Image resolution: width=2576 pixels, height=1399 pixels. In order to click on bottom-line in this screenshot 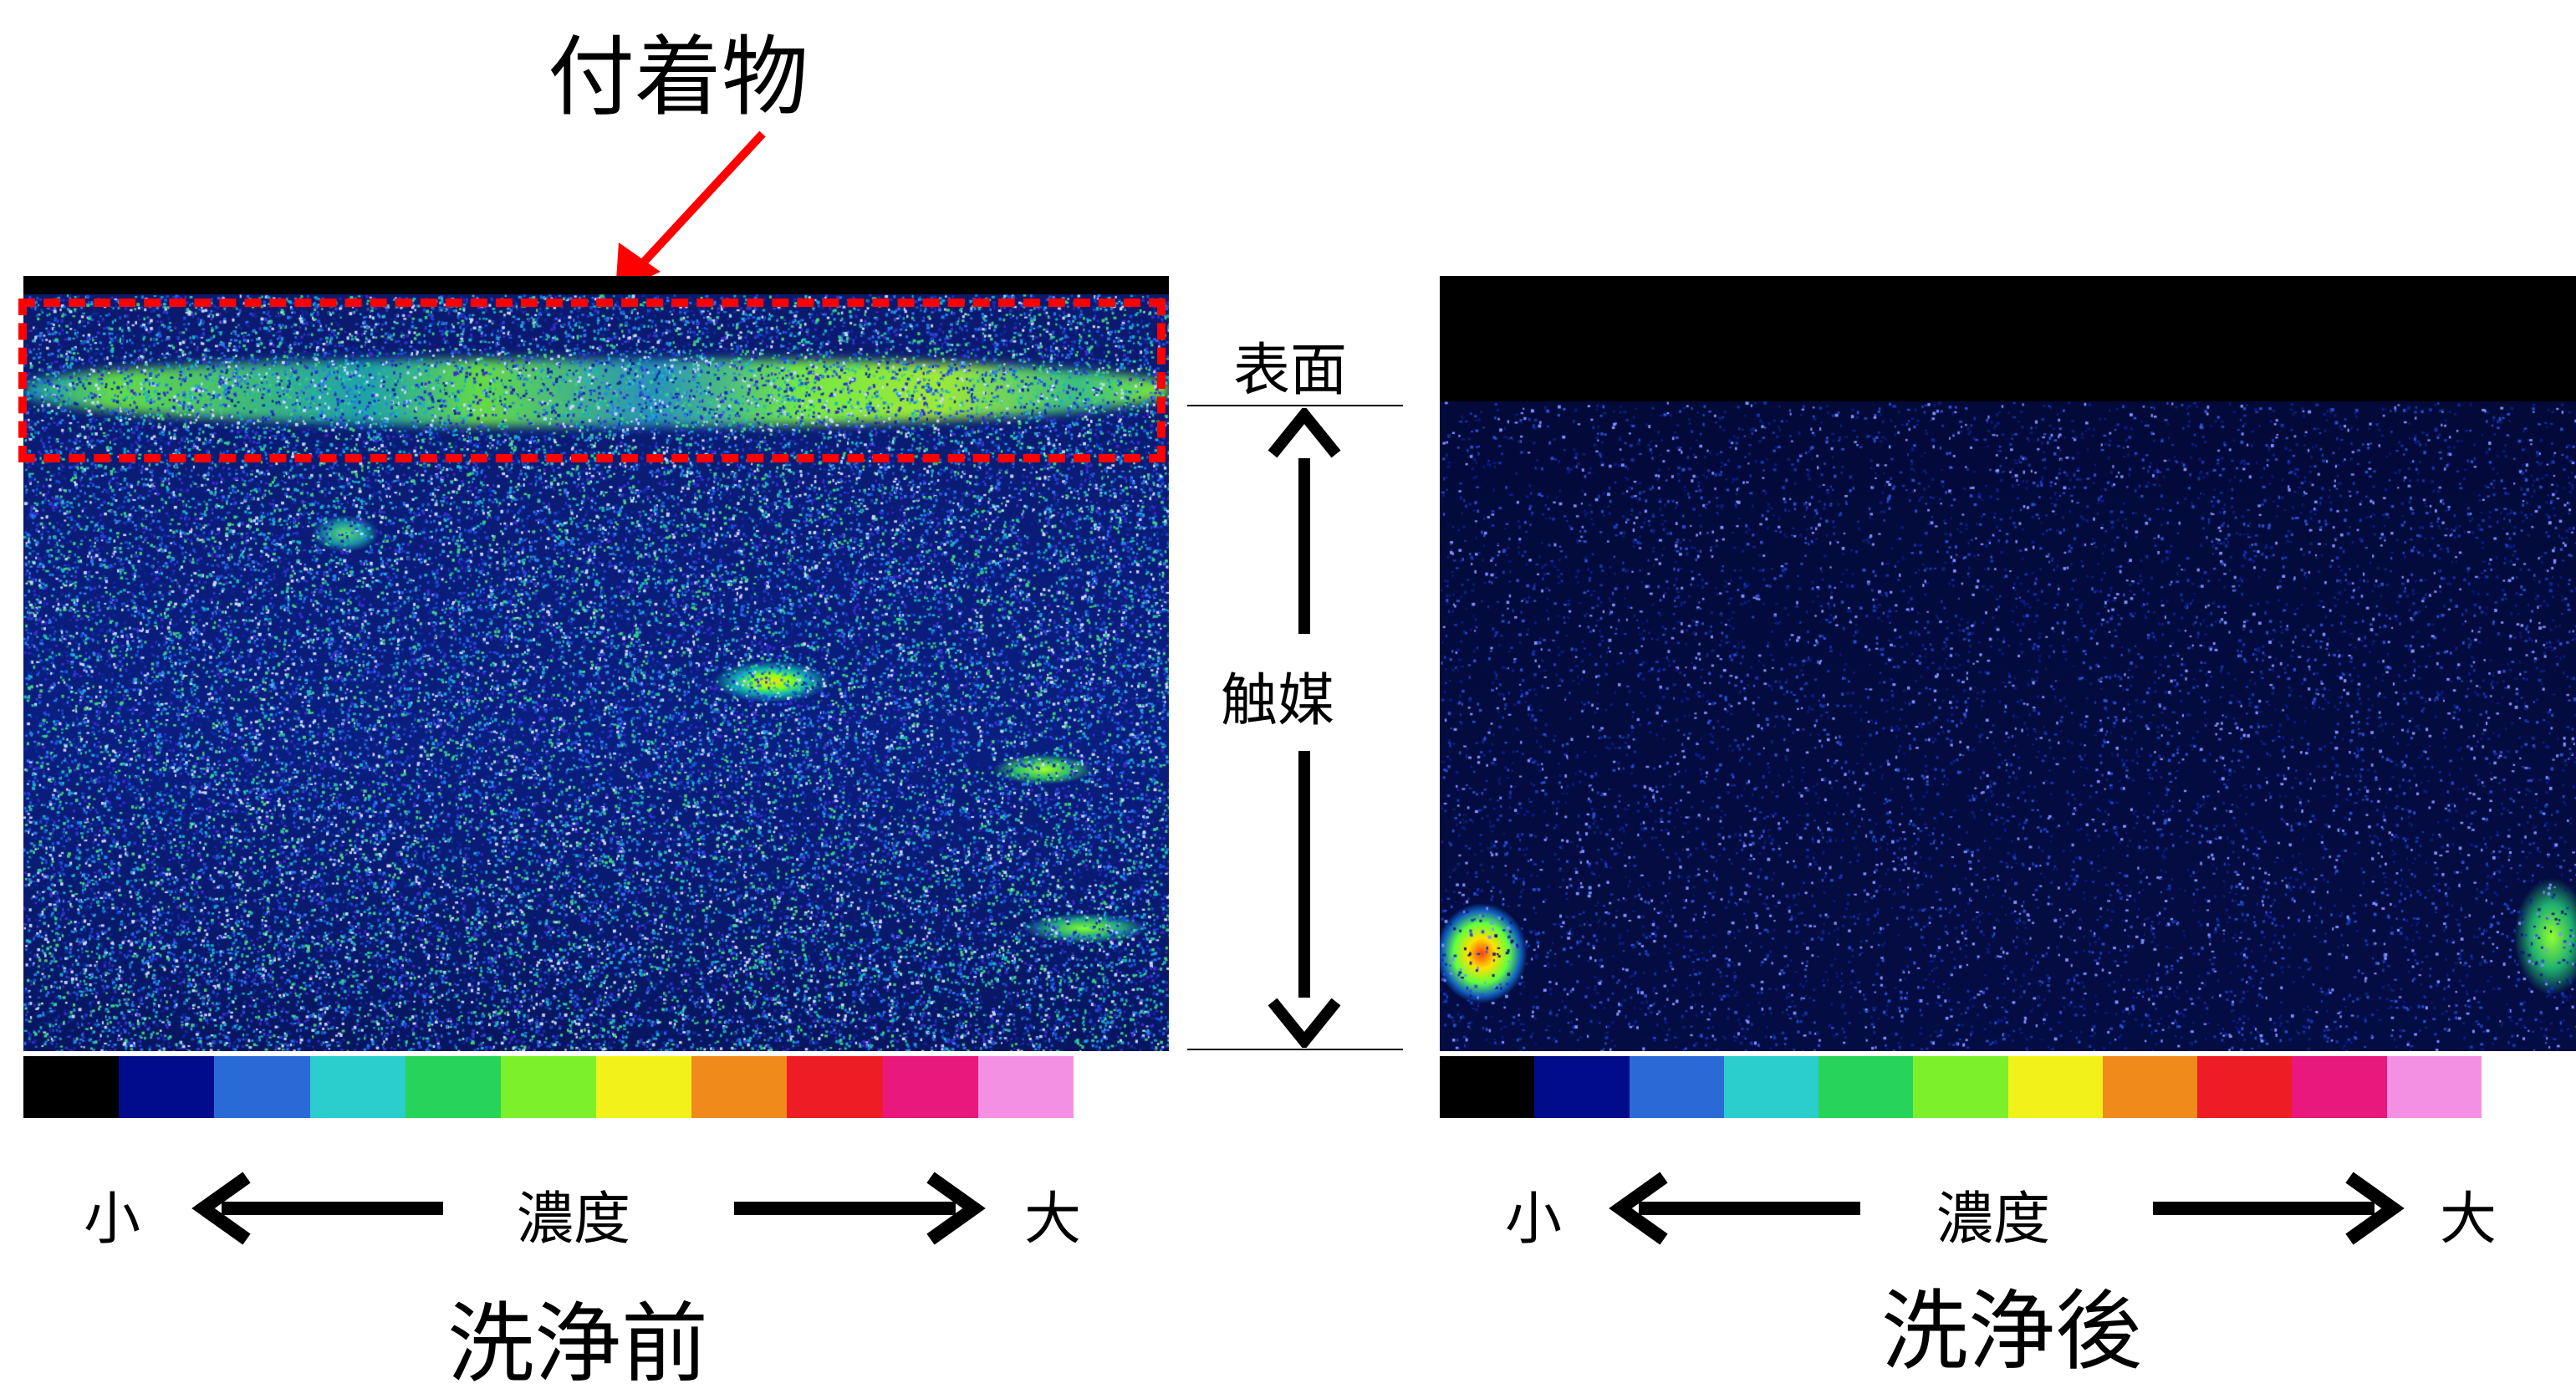, I will do `click(1295, 1049)`.